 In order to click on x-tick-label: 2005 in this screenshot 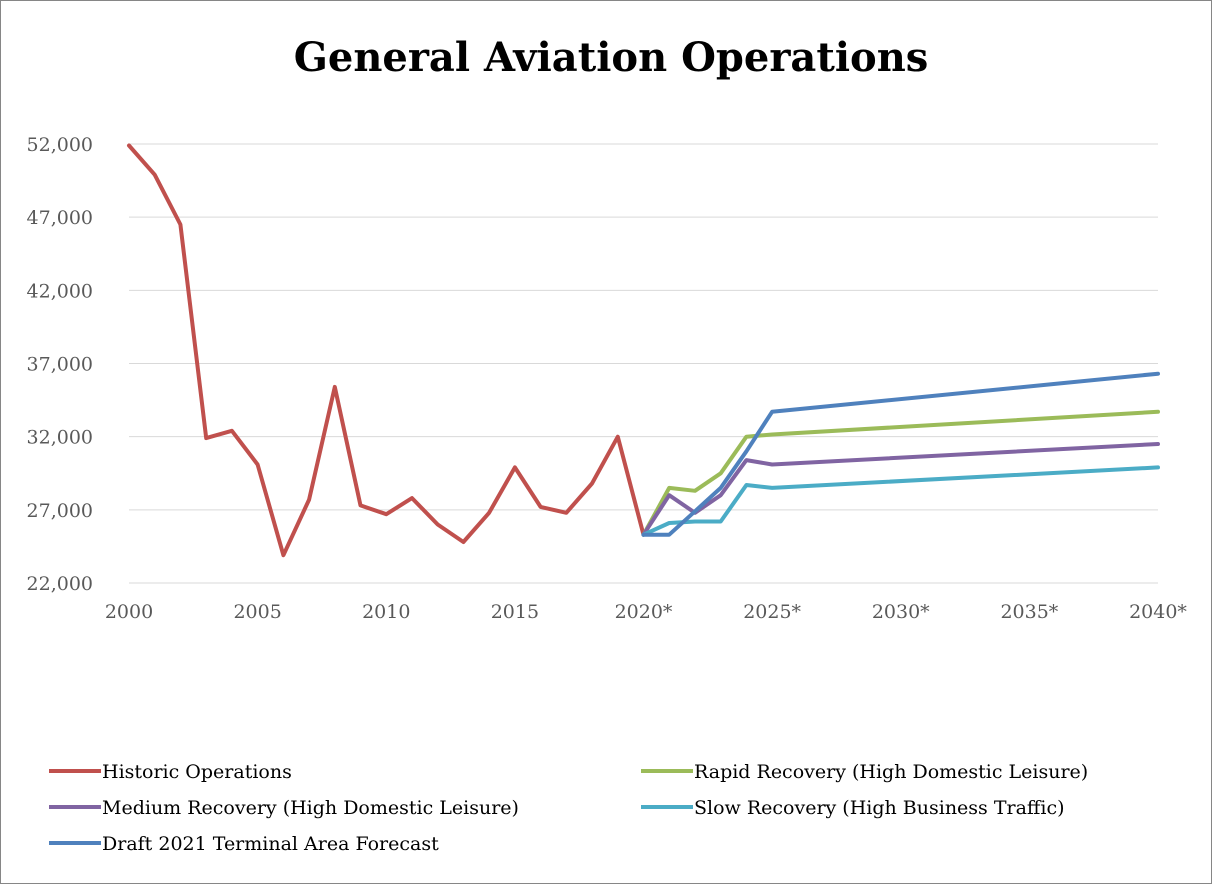, I will do `click(257, 612)`.